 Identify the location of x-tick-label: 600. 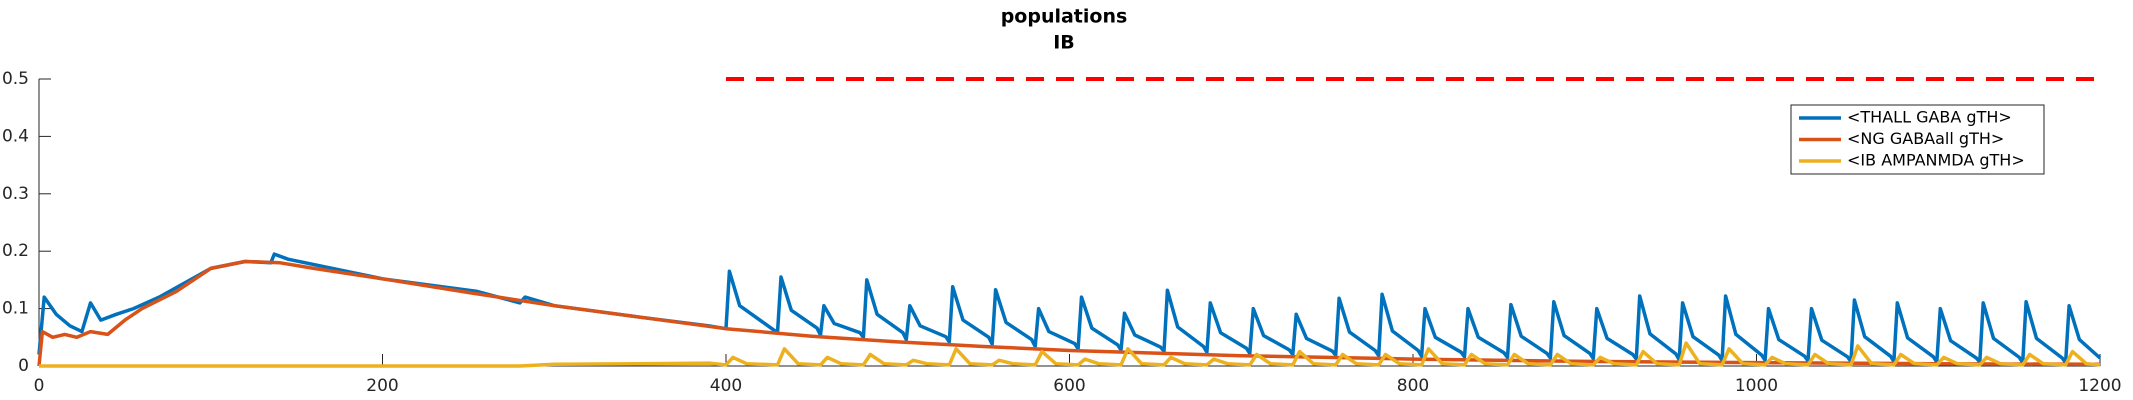
(1069, 386).